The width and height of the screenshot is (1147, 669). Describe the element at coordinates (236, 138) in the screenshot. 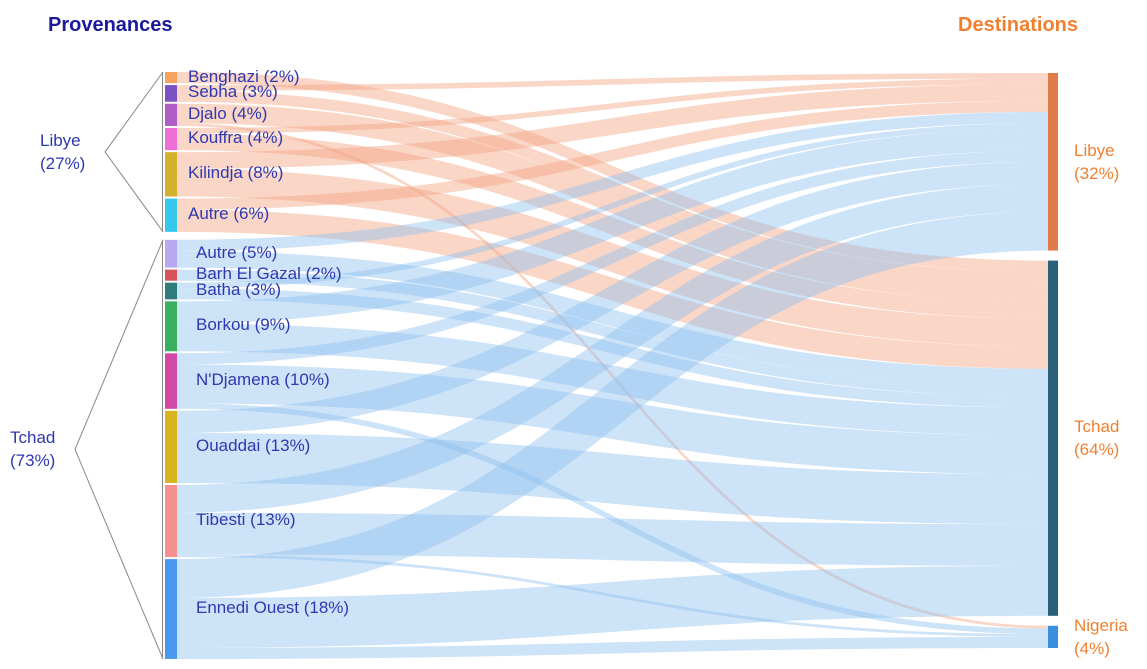

I see `source-label: Kouffra (4%)` at that location.